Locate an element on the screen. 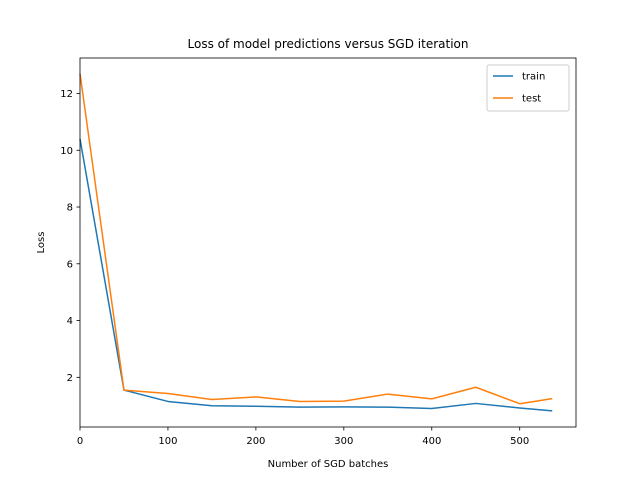 Image resolution: width=640 pixels, height=480 pixels. x-tick-label: 200 is located at coordinates (255, 441).